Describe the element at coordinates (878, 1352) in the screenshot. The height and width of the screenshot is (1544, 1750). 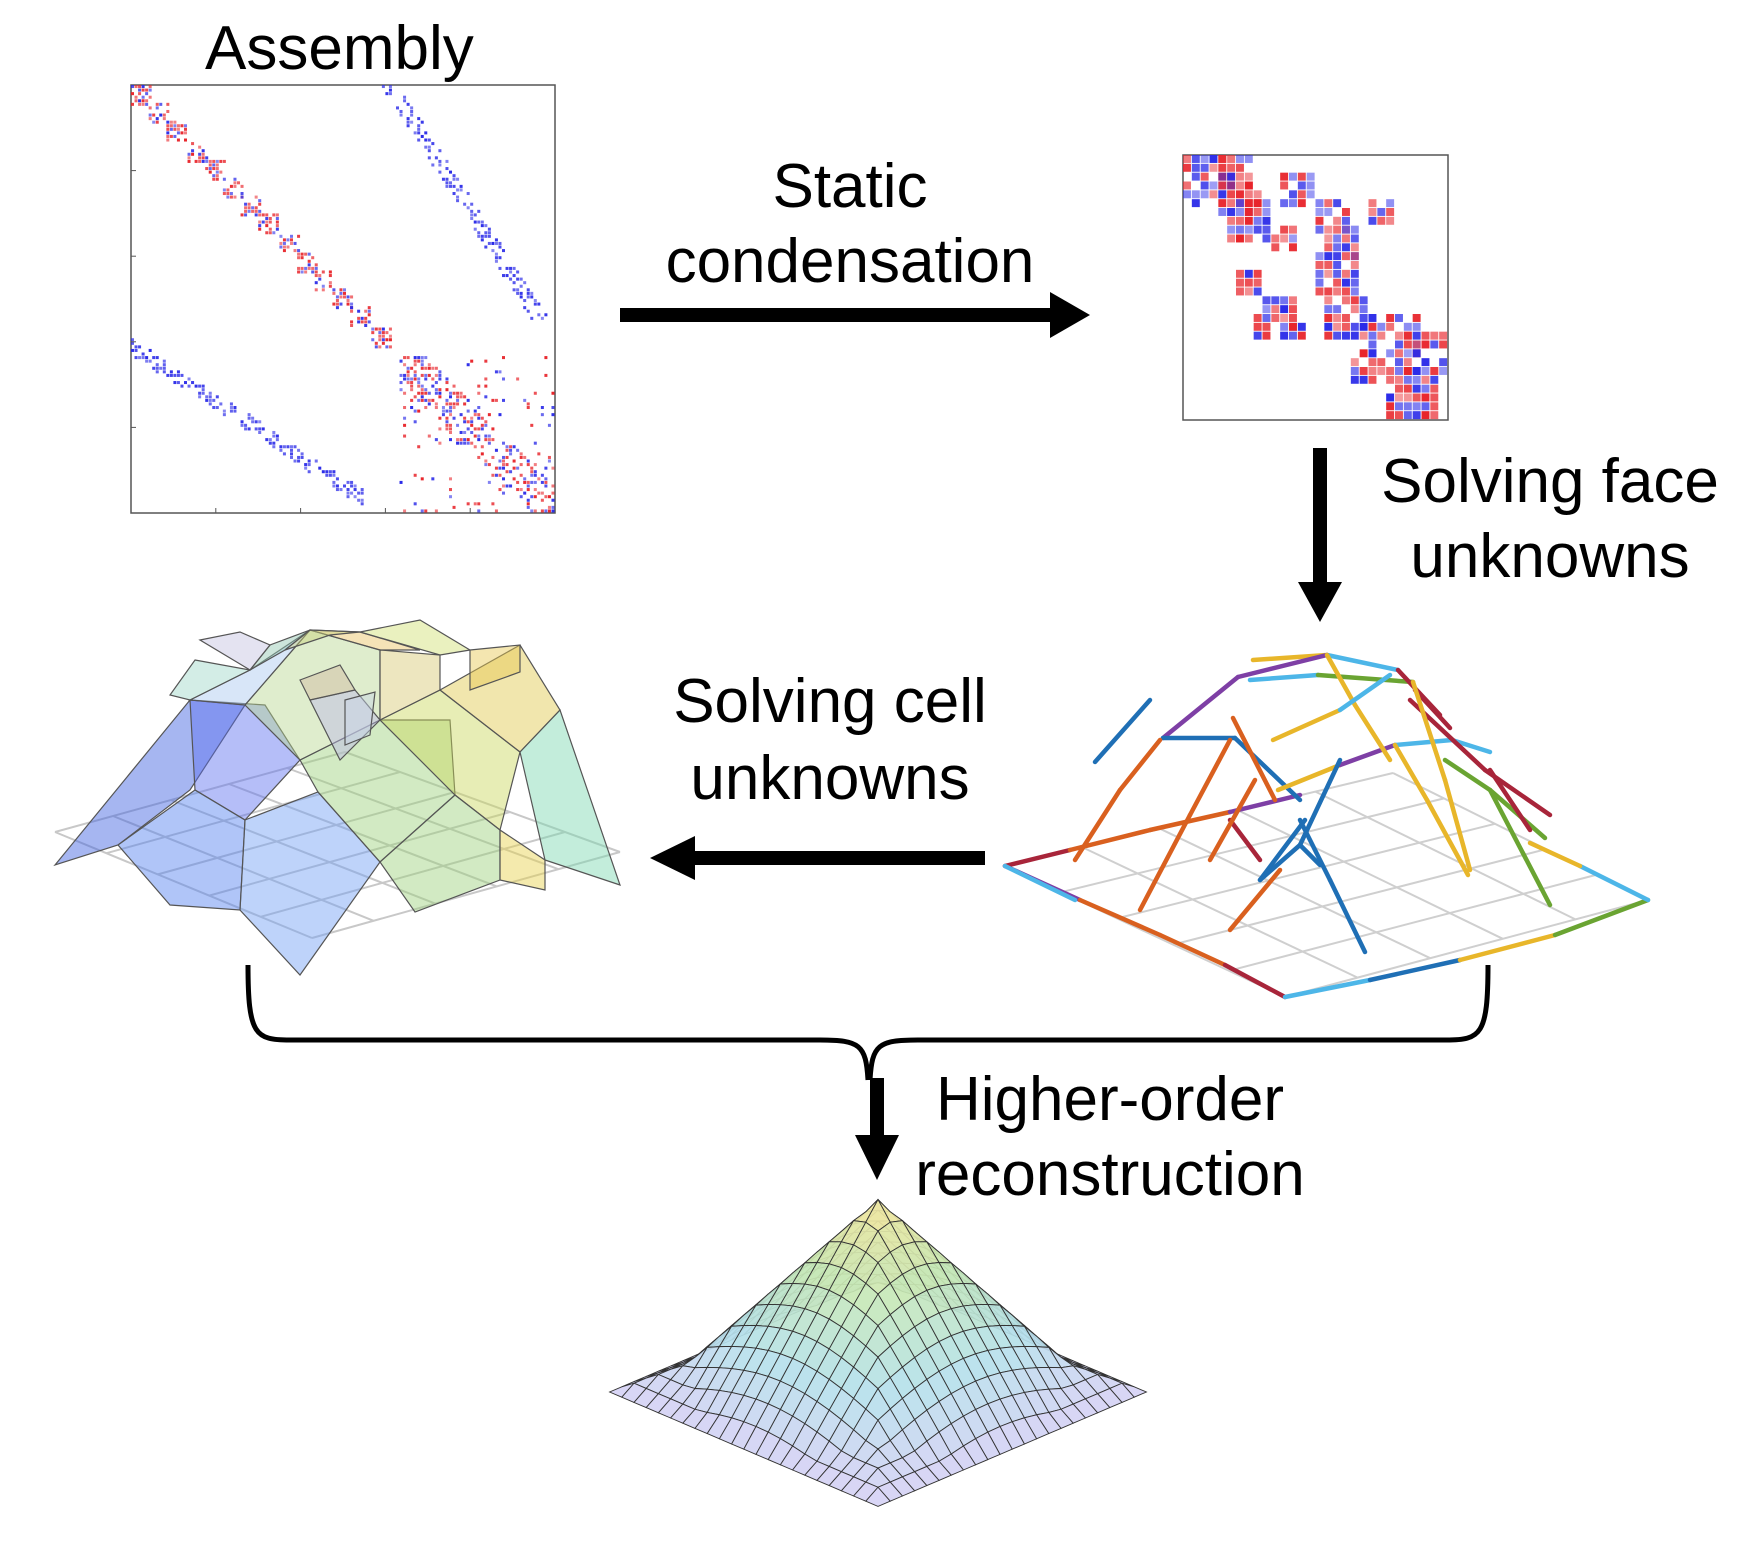
I see `reconstruction-surface-plot` at that location.